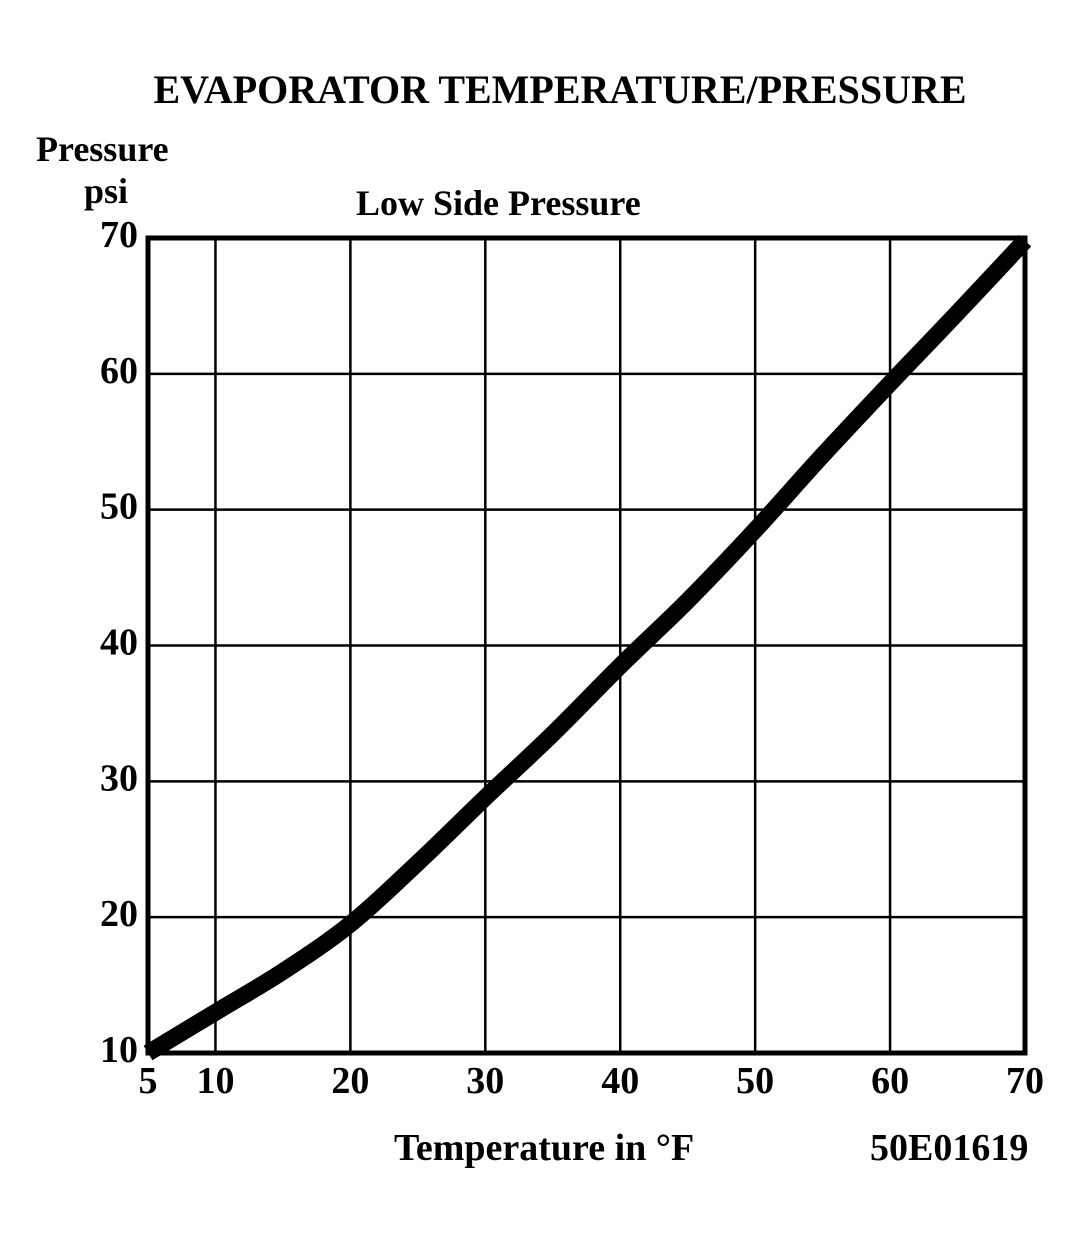  Describe the element at coordinates (119, 507) in the screenshot. I see `y-tick-label: 50` at that location.